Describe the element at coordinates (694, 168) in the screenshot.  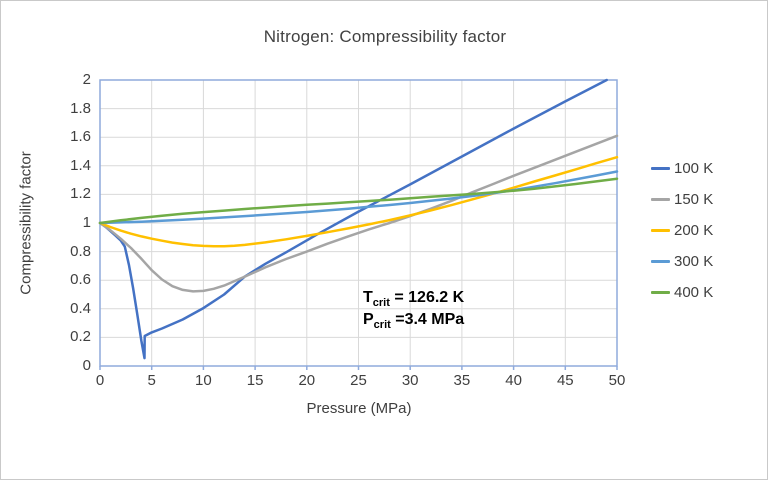
I see `legend-label: 100 K` at that location.